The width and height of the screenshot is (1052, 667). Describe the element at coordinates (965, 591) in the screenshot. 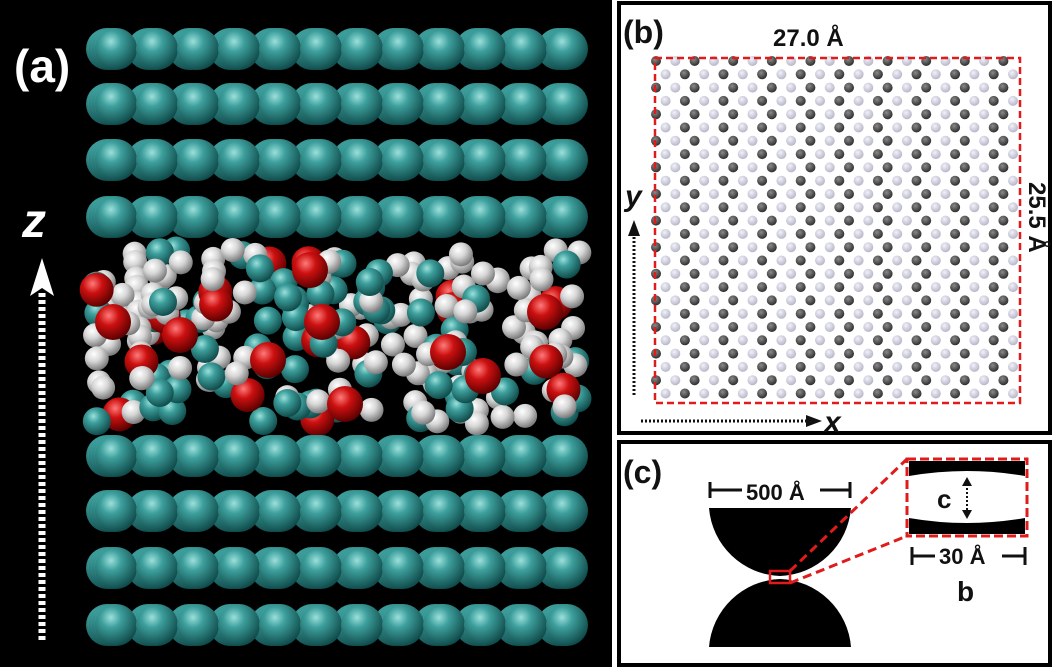

I see `contact-label: b` at that location.